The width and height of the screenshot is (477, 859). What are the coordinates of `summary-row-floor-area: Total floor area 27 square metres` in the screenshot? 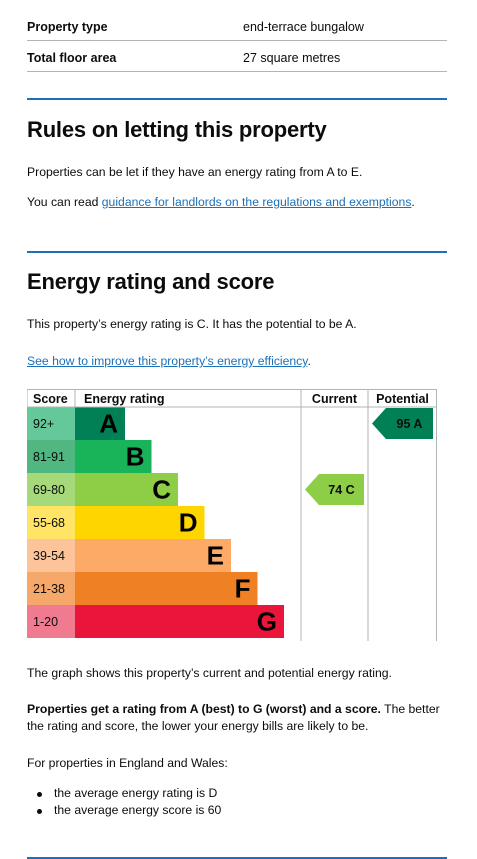 It's located at (237, 56).